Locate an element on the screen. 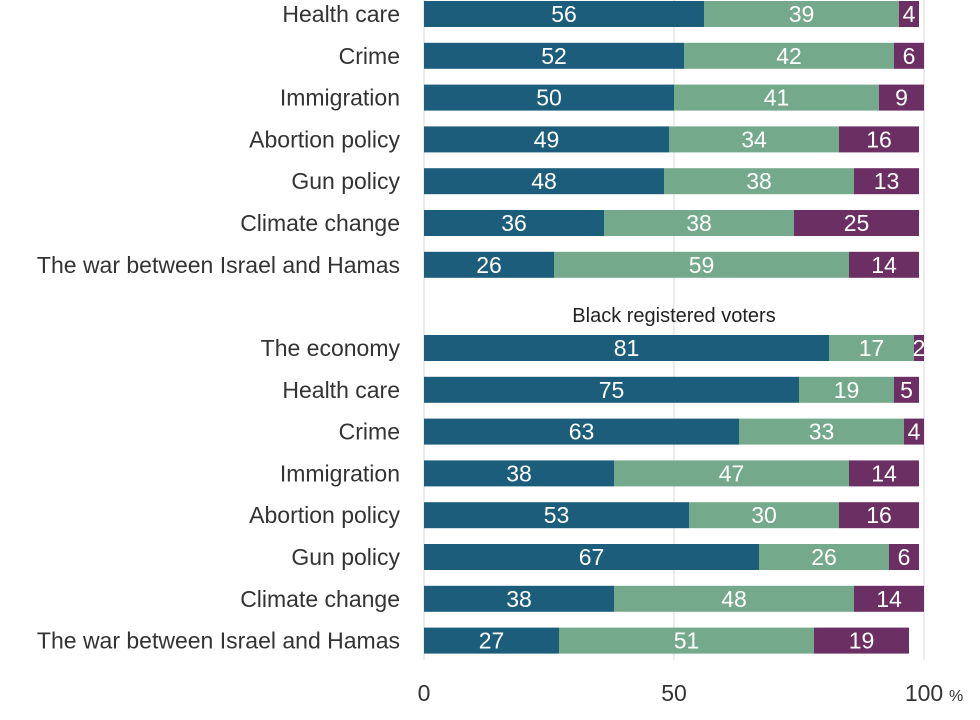 The image size is (980, 720). data-label: 5 is located at coordinates (906, 390).